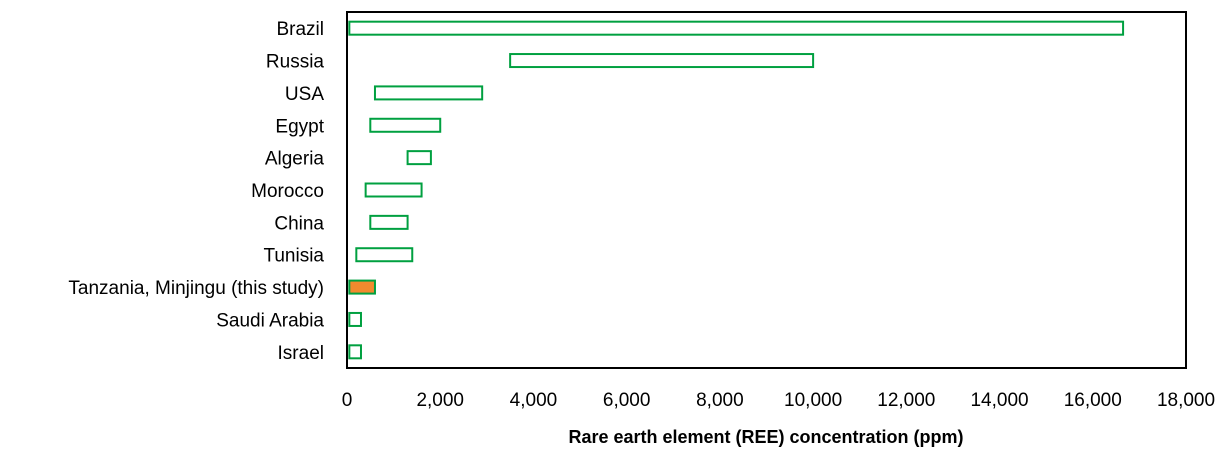 The width and height of the screenshot is (1232, 449). What do you see at coordinates (355, 352) in the screenshot?
I see `bar-israel` at bounding box center [355, 352].